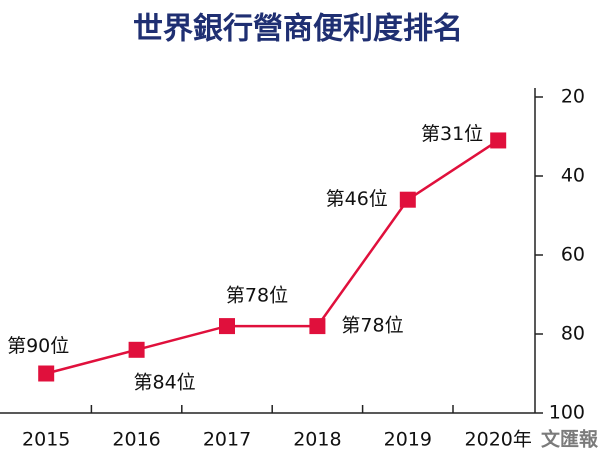 This screenshot has width=600, height=468. Describe the element at coordinates (573, 255) in the screenshot. I see `y-tick-label: 60` at that location.